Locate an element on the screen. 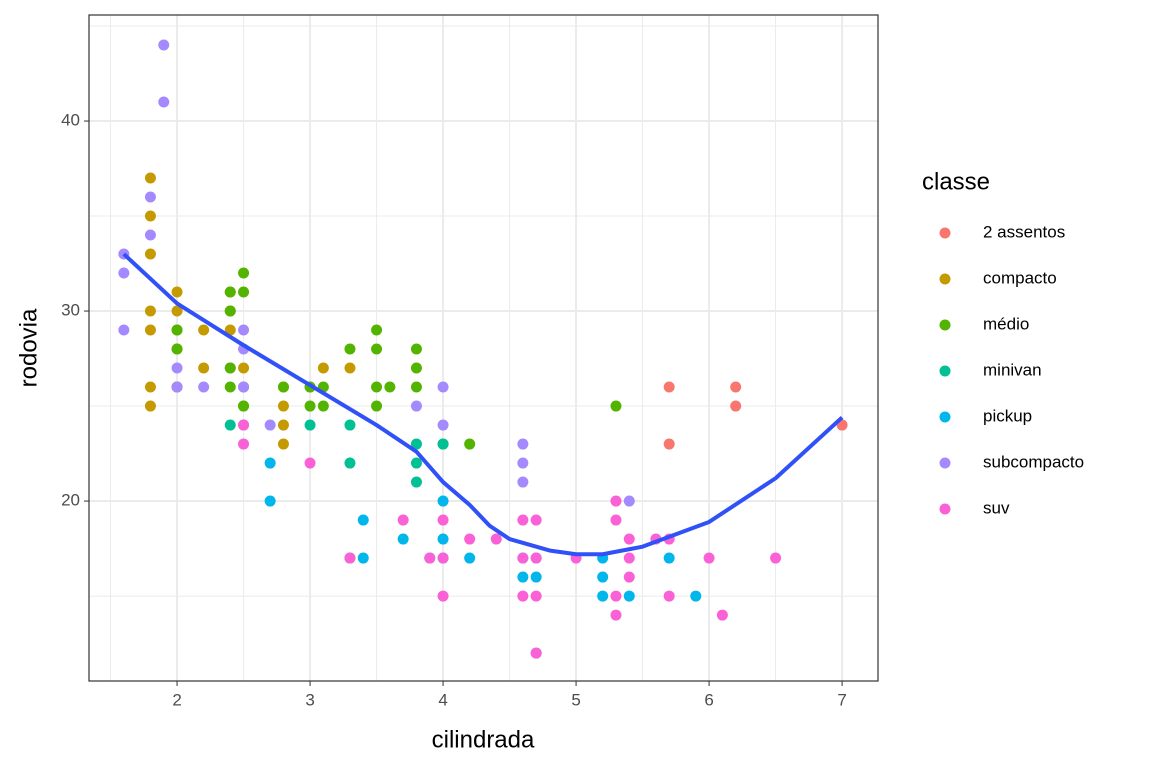 This screenshot has height=773, width=1152. x-tick-label: 6 is located at coordinates (708, 699).